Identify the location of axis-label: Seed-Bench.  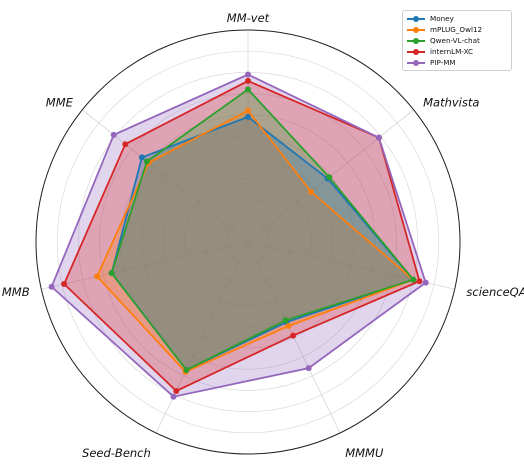
(116, 453).